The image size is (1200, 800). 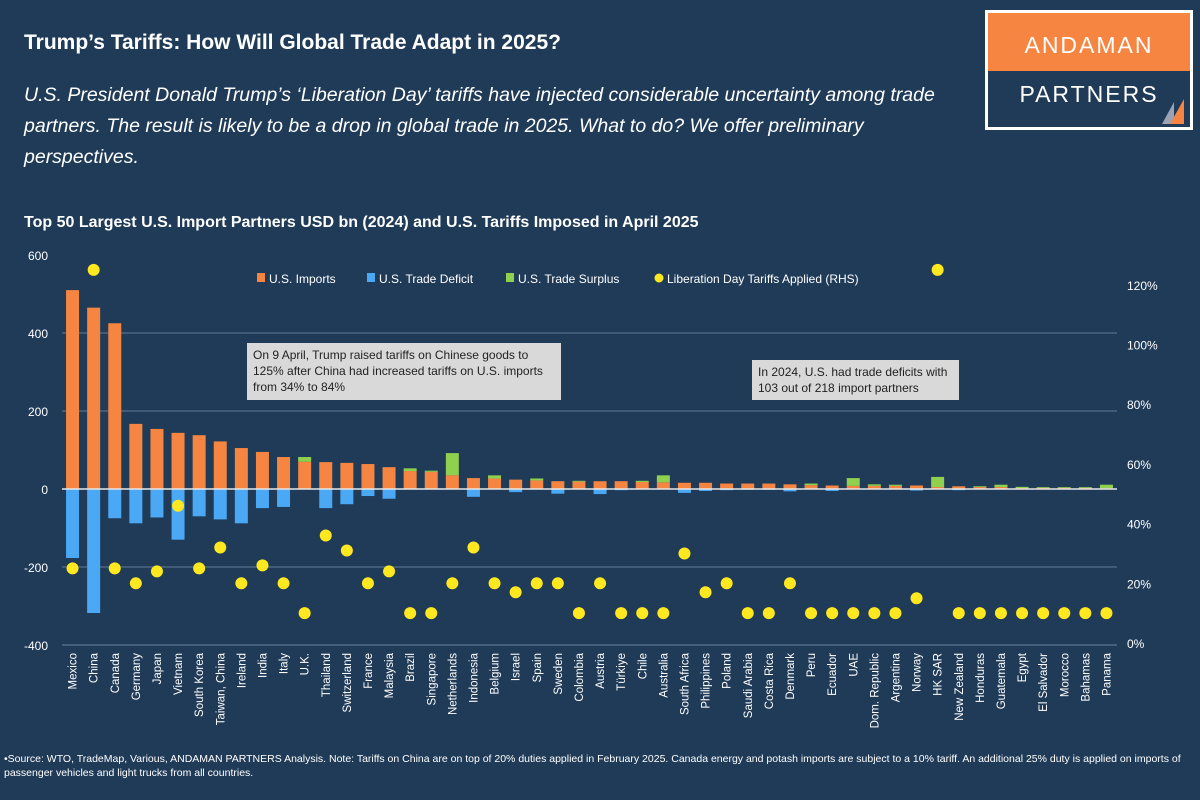 I want to click on y2-tick-label: 20%, so click(x=1139, y=584).